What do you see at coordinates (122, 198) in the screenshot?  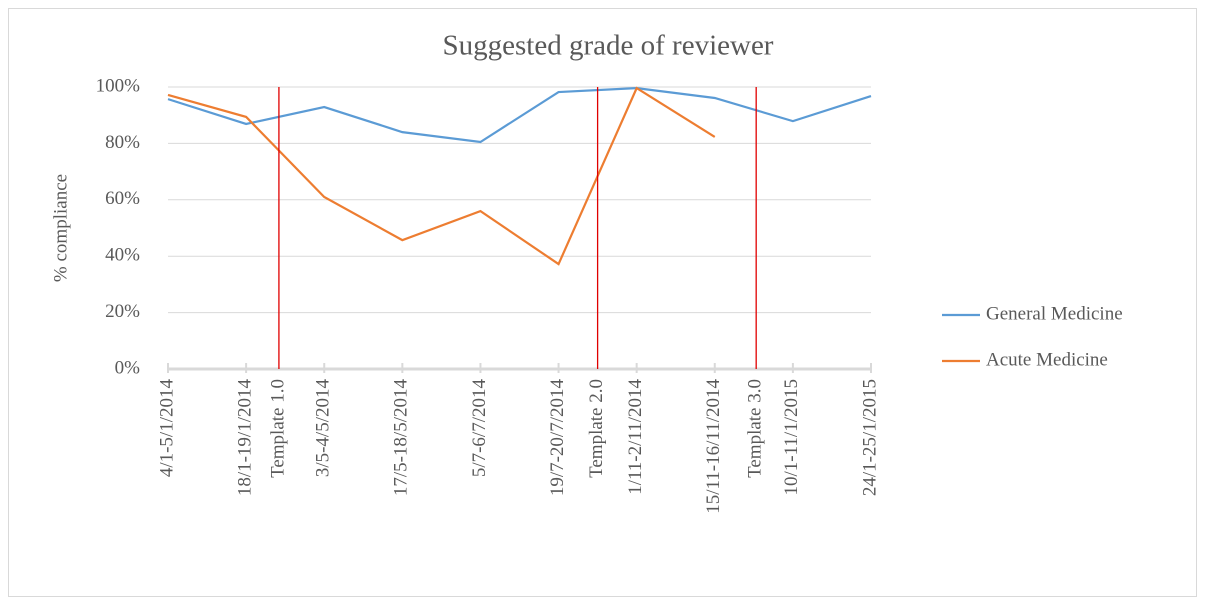 I see `y-tick-label: 60%` at bounding box center [122, 198].